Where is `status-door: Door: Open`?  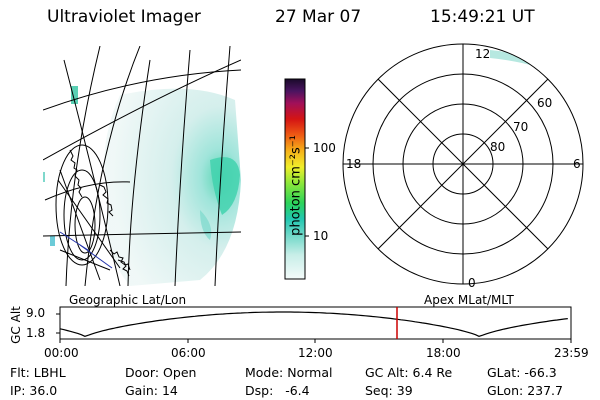
status-door: Door: Open is located at coordinates (161, 372).